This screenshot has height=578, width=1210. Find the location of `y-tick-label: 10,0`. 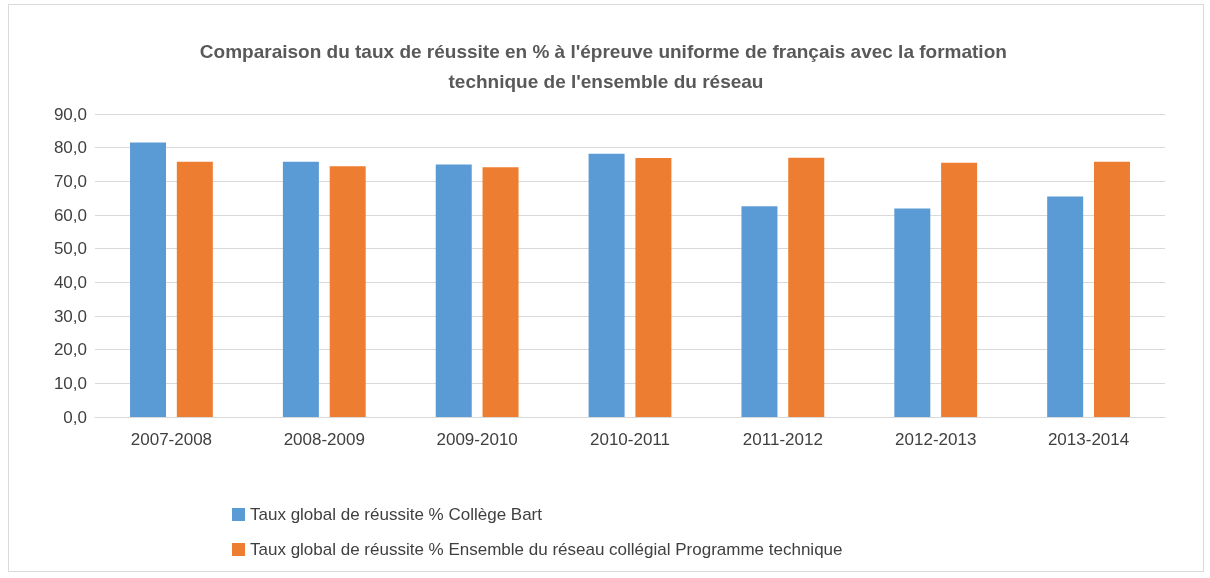

y-tick-label: 10,0 is located at coordinates (70, 383).